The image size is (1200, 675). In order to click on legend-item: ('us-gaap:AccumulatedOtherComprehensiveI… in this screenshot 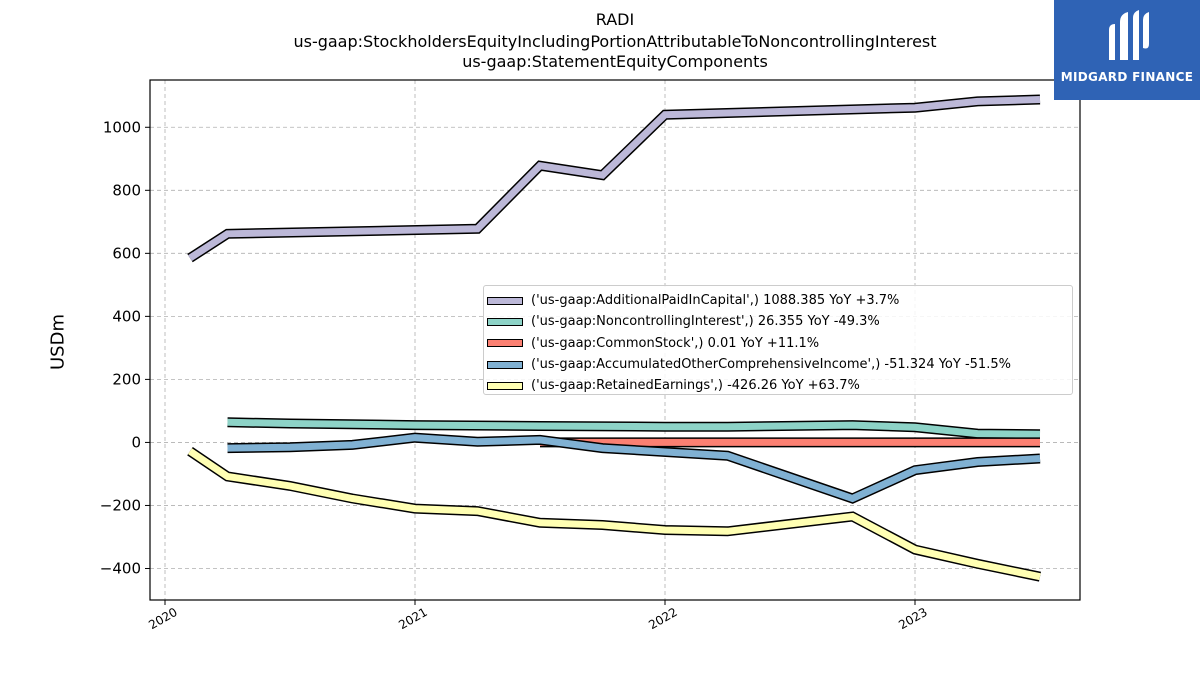, I will do `click(778, 364)`.